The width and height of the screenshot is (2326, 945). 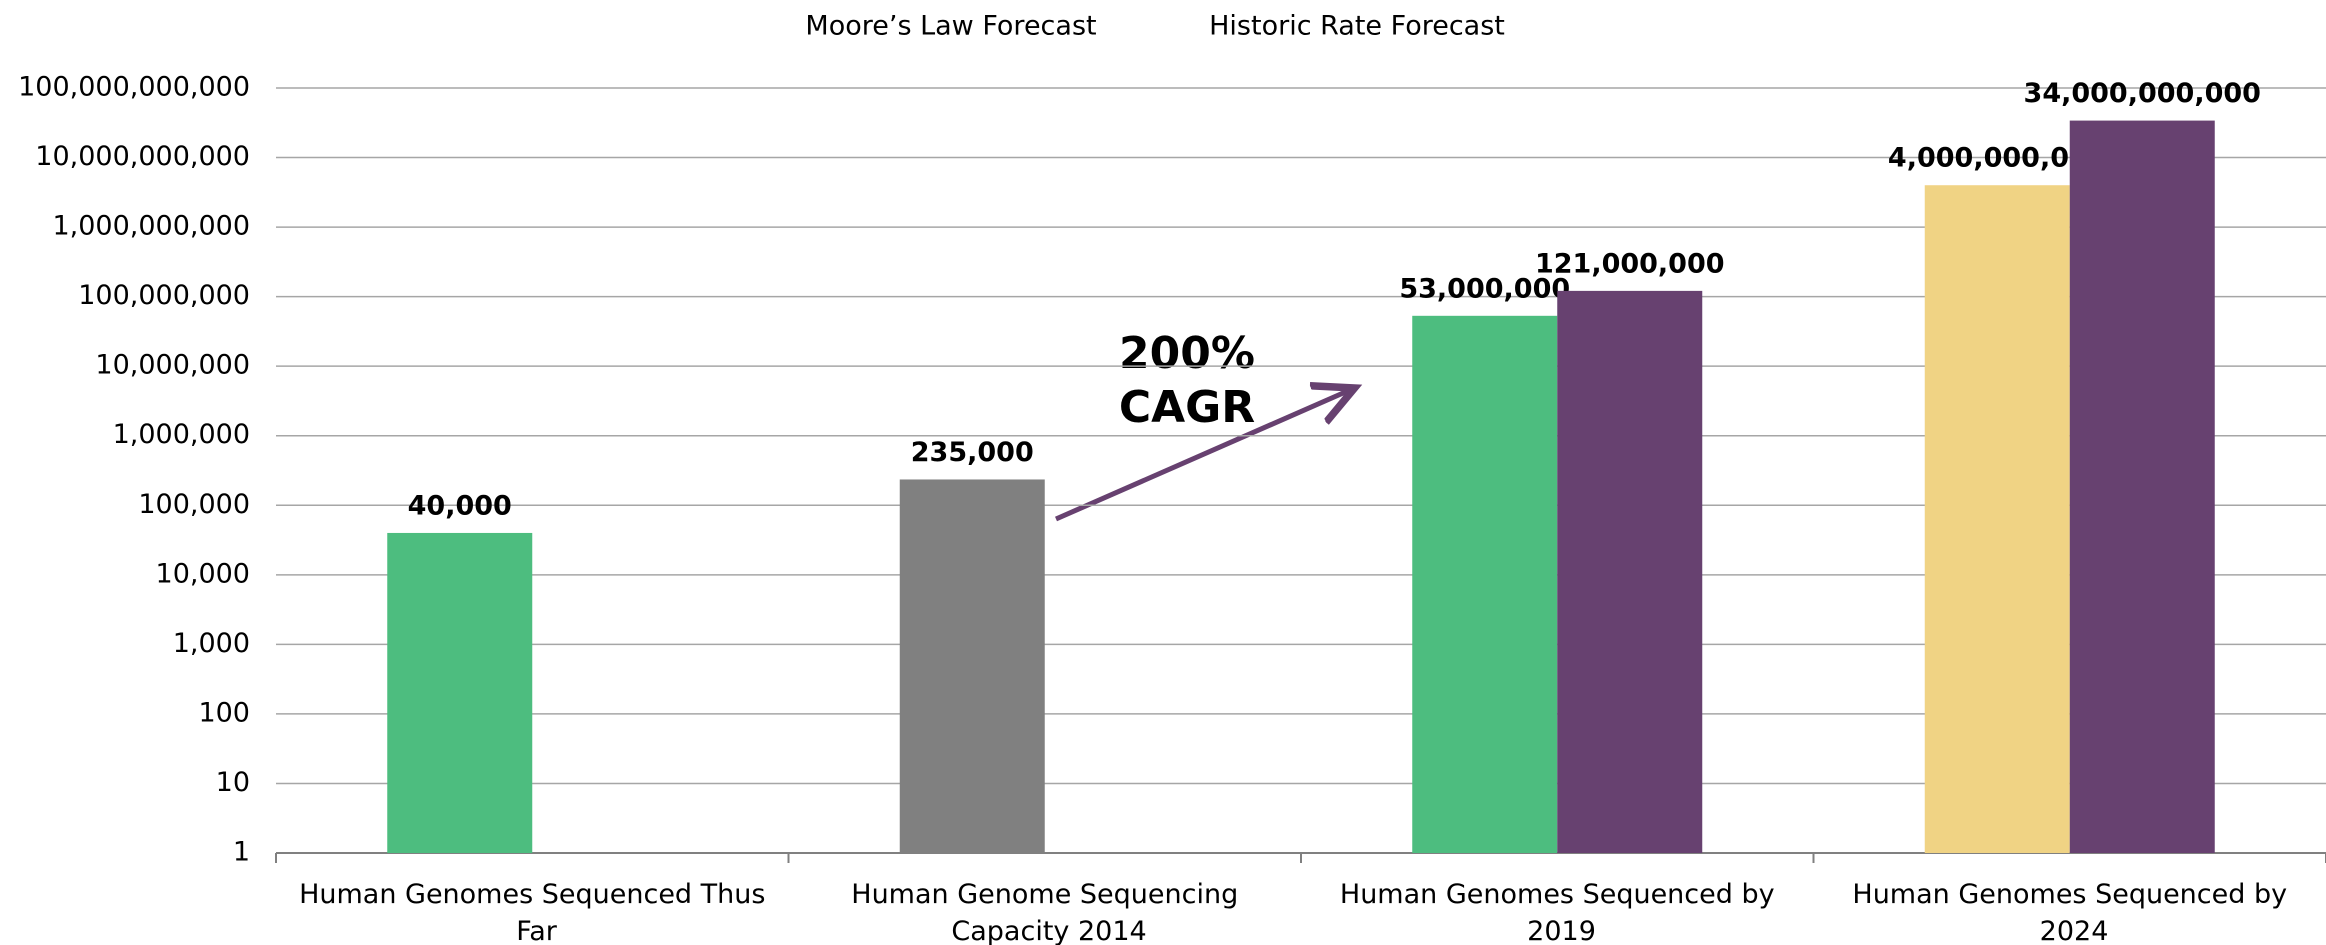 What do you see at coordinates (2069, 912) in the screenshot?
I see `x-tick-label: Human Genomes Sequenced by 2024` at bounding box center [2069, 912].